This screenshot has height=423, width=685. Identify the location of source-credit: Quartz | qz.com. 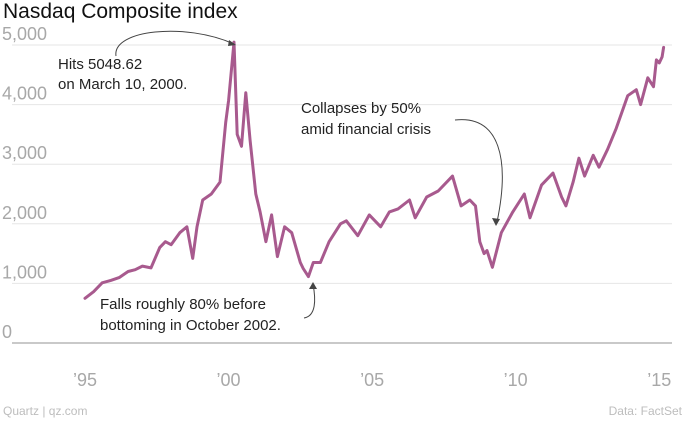
(45, 411).